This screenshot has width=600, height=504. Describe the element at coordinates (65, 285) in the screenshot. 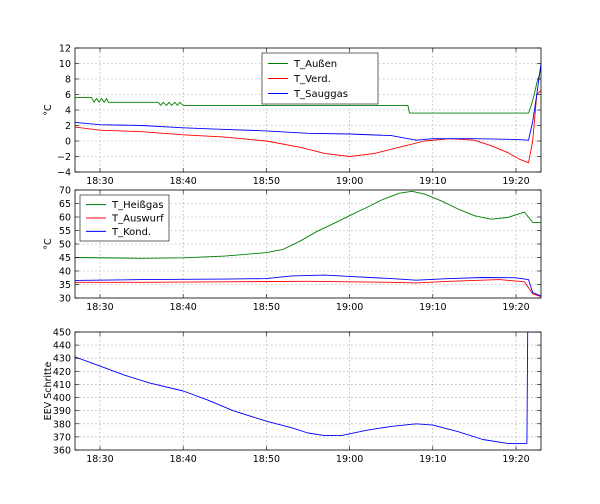

I see `y-tick-label: 35` at that location.